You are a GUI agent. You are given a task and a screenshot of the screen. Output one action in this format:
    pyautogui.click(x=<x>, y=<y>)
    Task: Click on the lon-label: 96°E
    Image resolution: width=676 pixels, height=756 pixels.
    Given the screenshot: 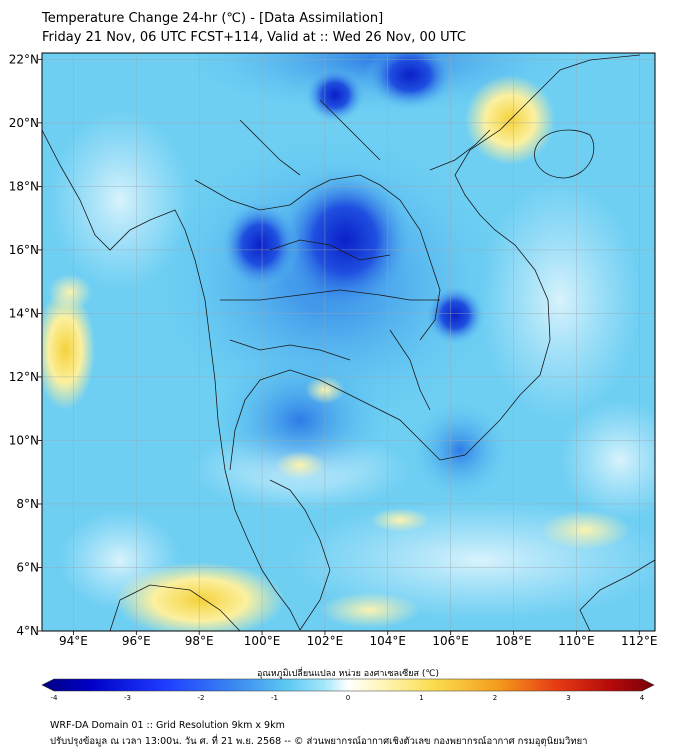 What is the action you would take?
    pyautogui.click(x=136, y=641)
    